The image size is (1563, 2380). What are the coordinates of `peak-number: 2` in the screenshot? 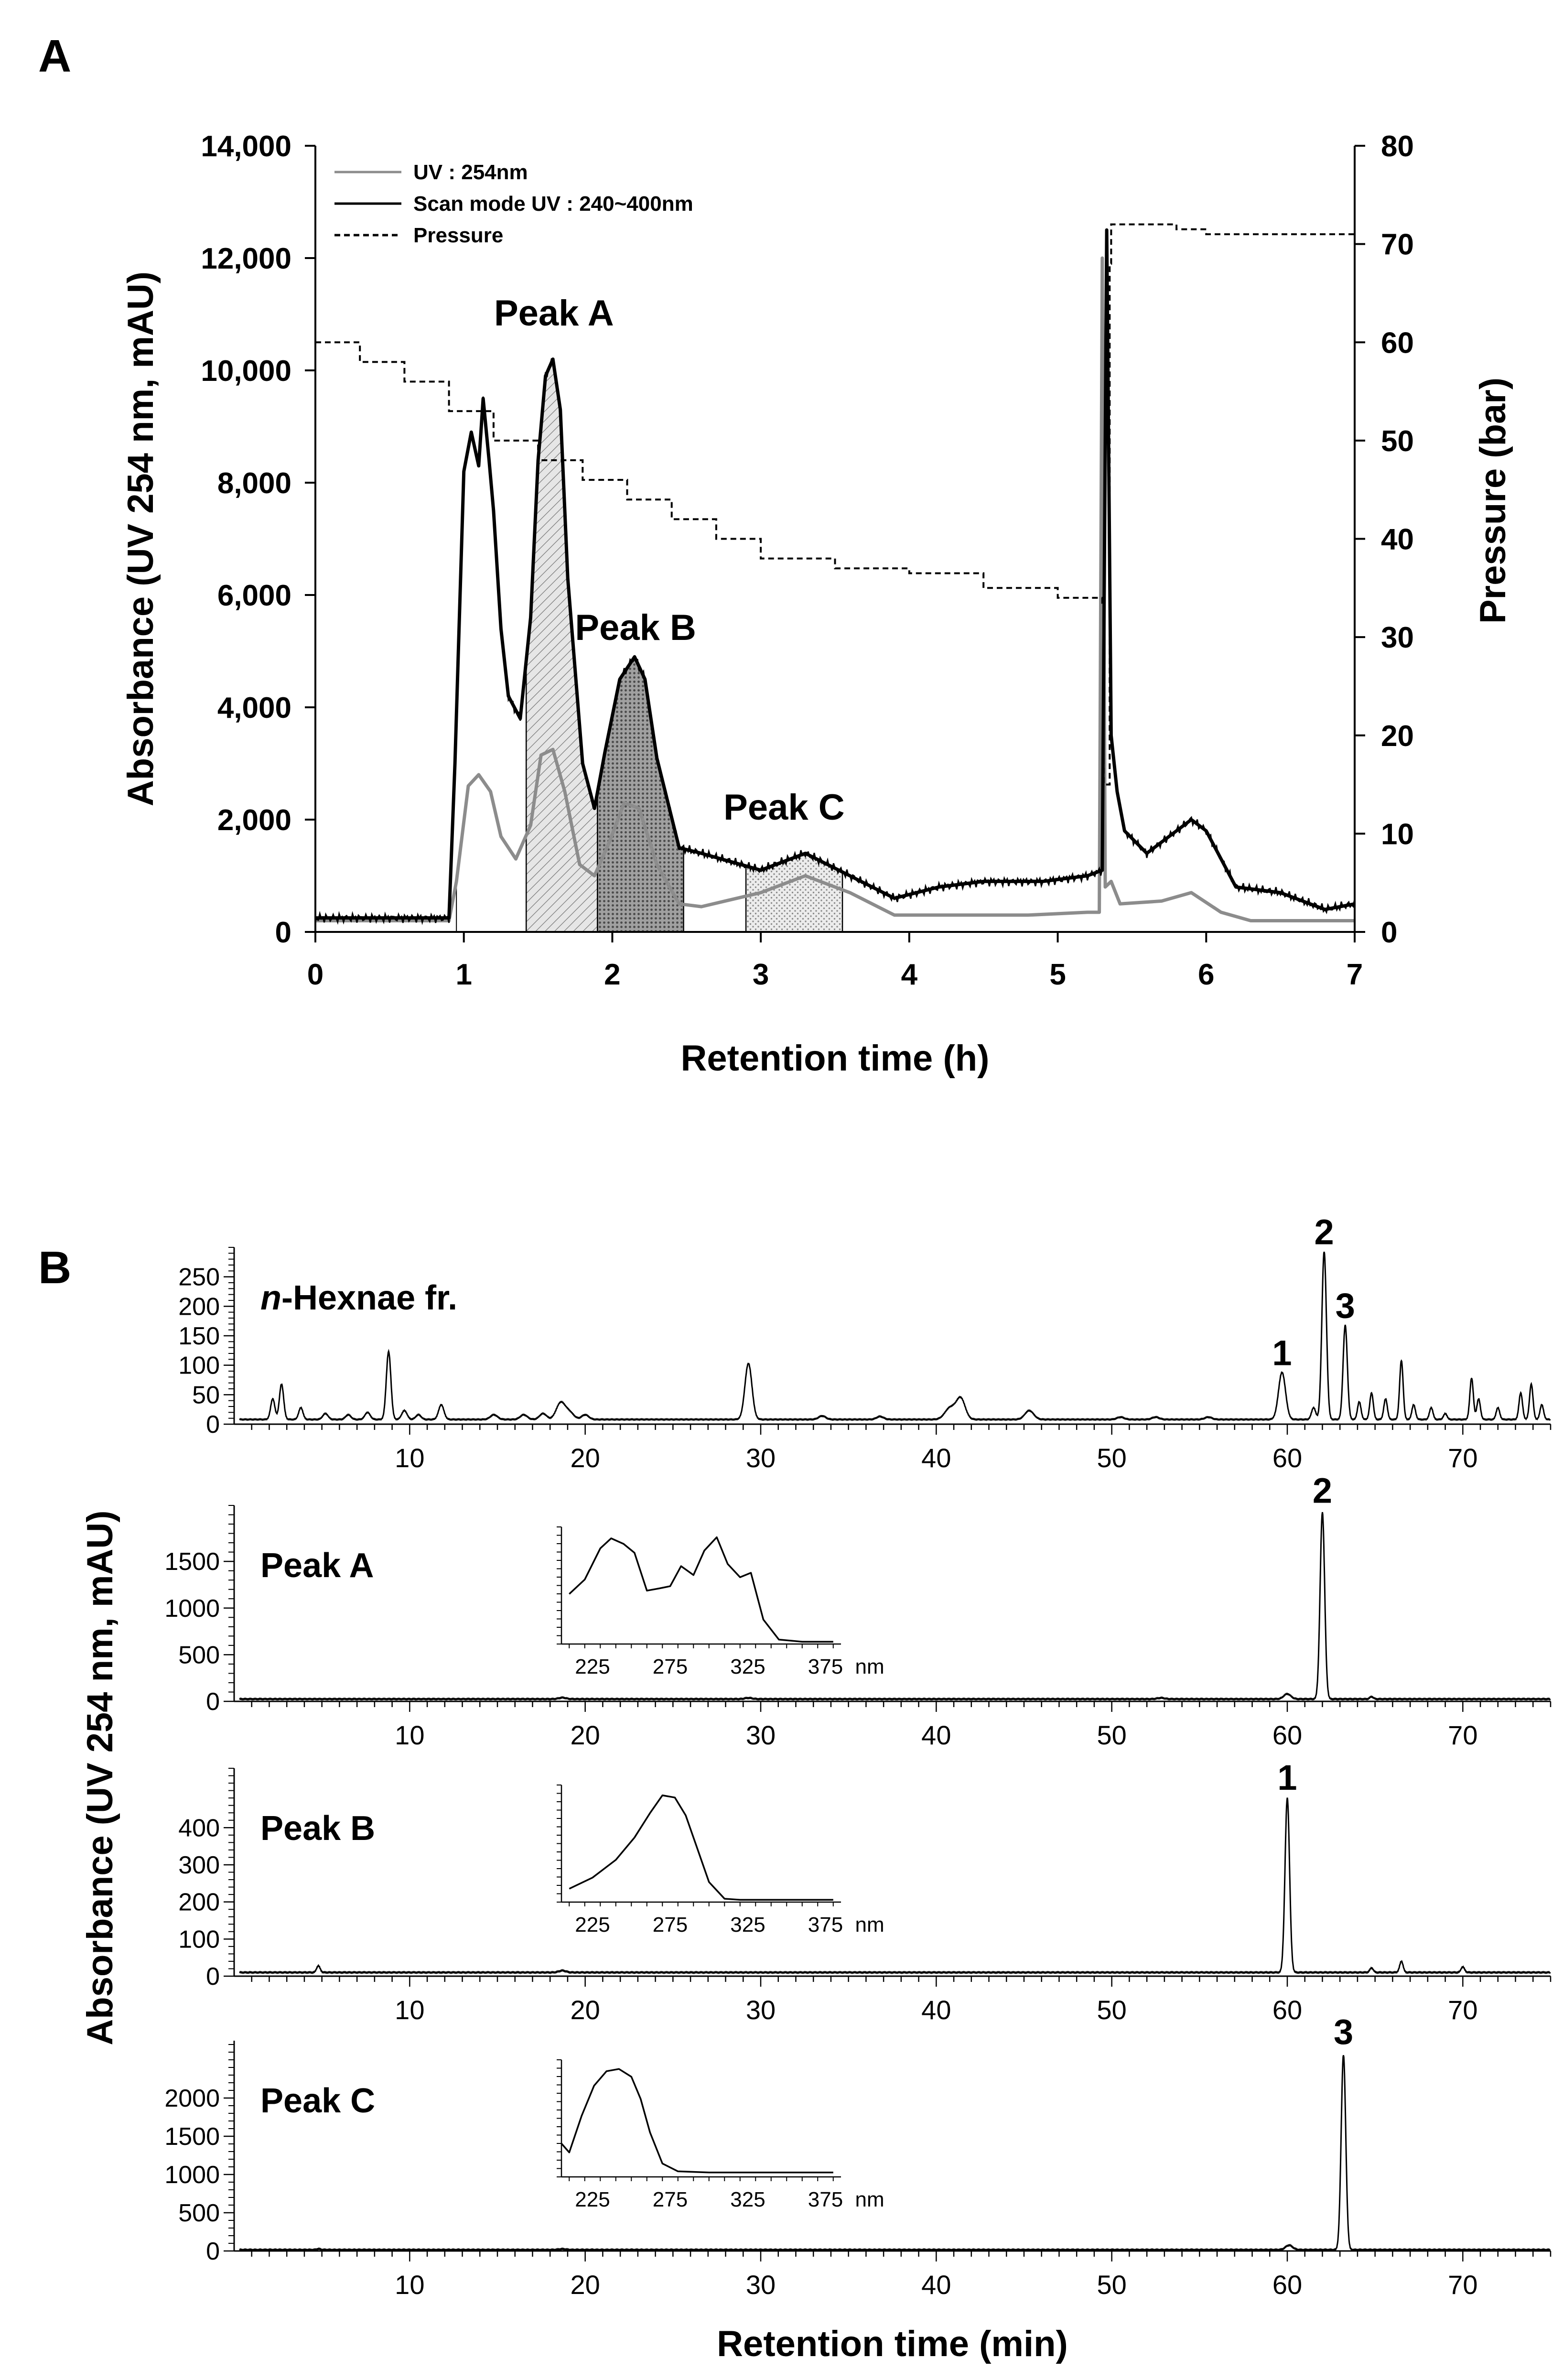 It's located at (1324, 1232).